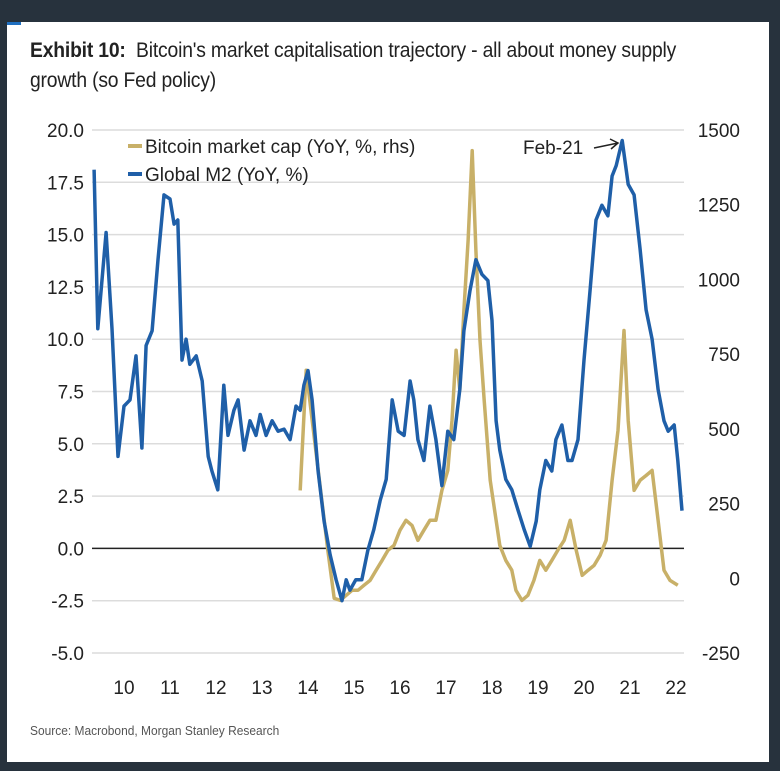  I want to click on y-tick-label: -2.5, so click(67, 602).